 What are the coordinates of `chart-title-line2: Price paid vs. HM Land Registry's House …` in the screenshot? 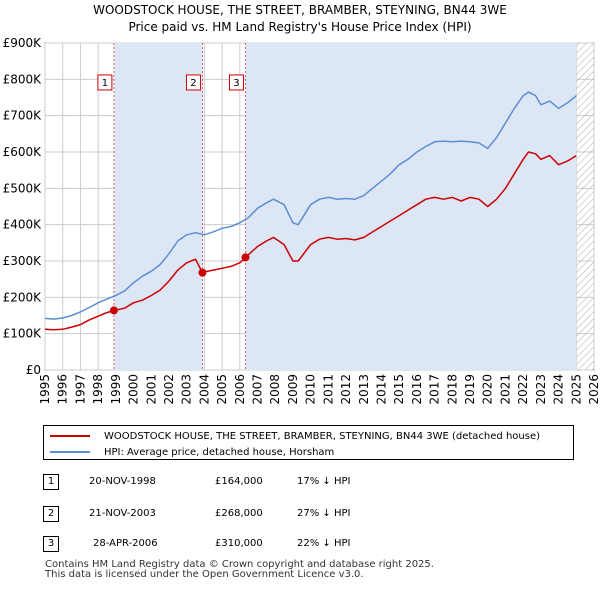 It's located at (300, 27).